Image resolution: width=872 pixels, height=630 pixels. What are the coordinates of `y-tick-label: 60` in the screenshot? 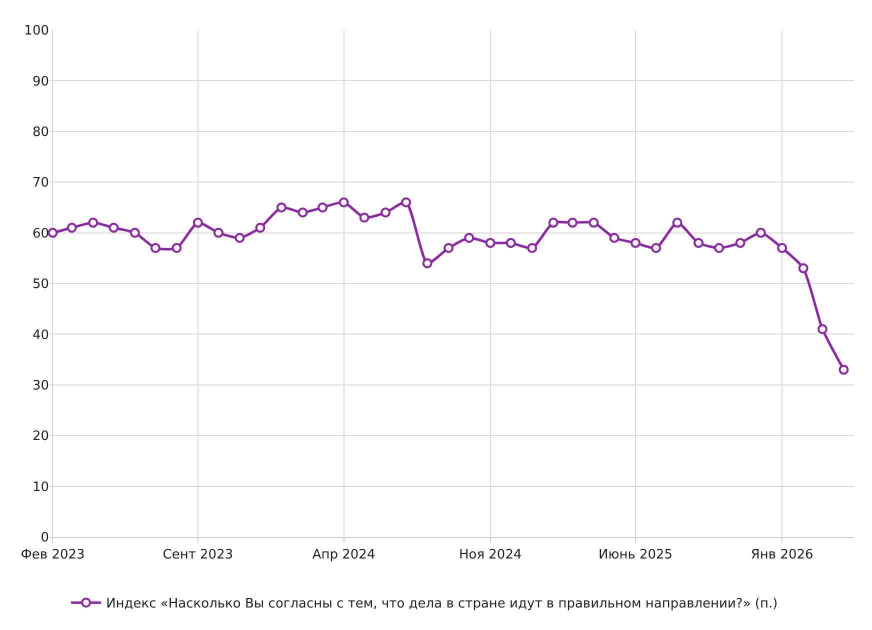 It's located at (40, 234).